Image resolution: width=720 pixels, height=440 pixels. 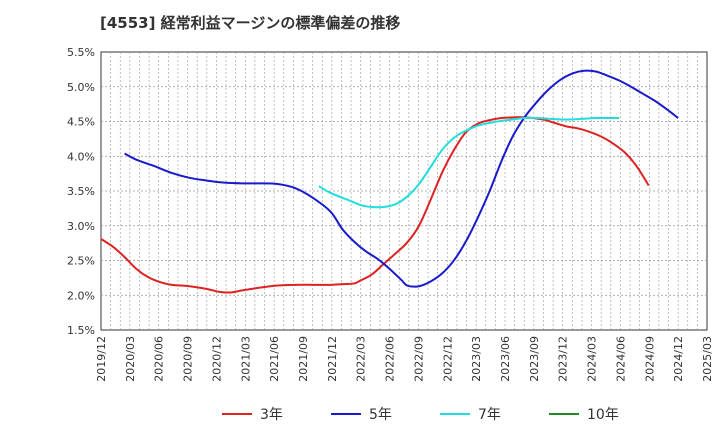 What do you see at coordinates (81, 330) in the screenshot?
I see `y-tick-label: 1.5%` at bounding box center [81, 330].